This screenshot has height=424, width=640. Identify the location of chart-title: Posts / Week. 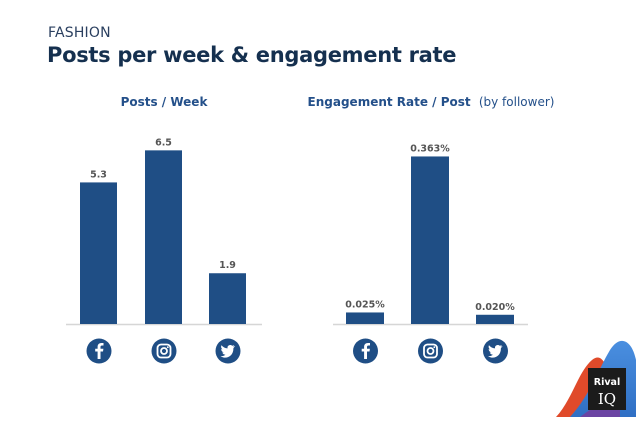
(165, 102).